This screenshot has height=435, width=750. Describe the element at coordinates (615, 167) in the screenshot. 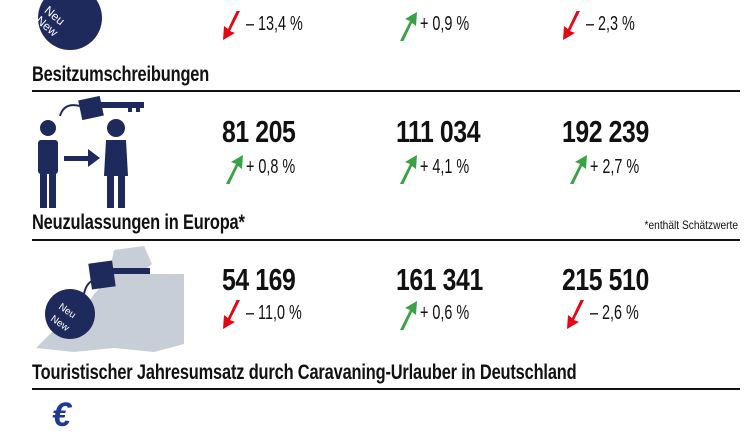

I see `change-value: + 2,7 %` at that location.